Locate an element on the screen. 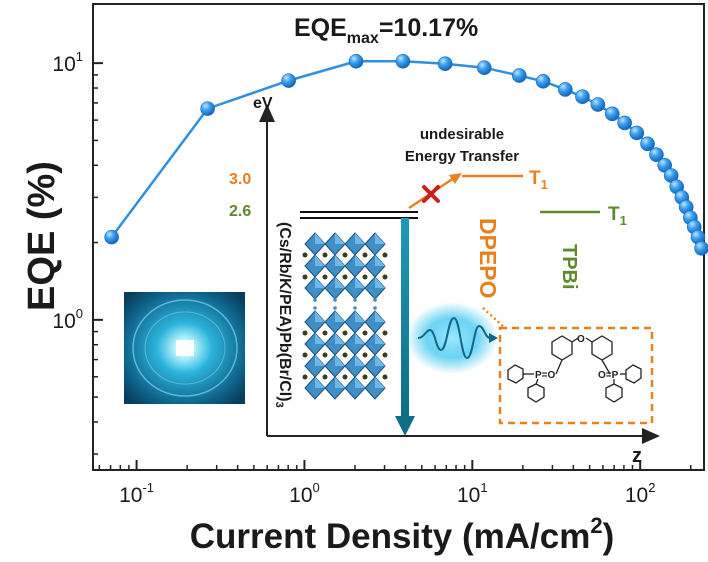  emission-wave-icon is located at coordinates (454, 338).